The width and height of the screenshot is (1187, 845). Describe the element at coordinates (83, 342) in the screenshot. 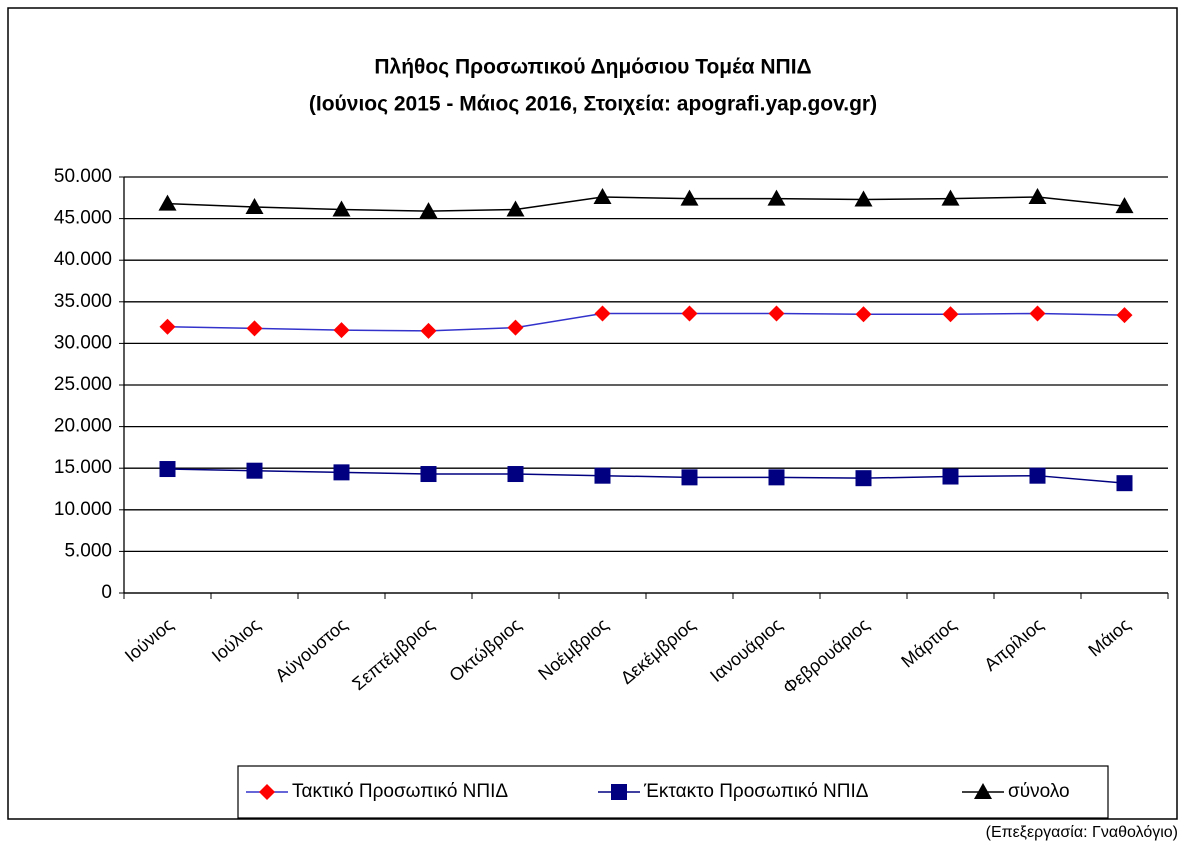

I see `y-tick-label: 30.000` at that location.